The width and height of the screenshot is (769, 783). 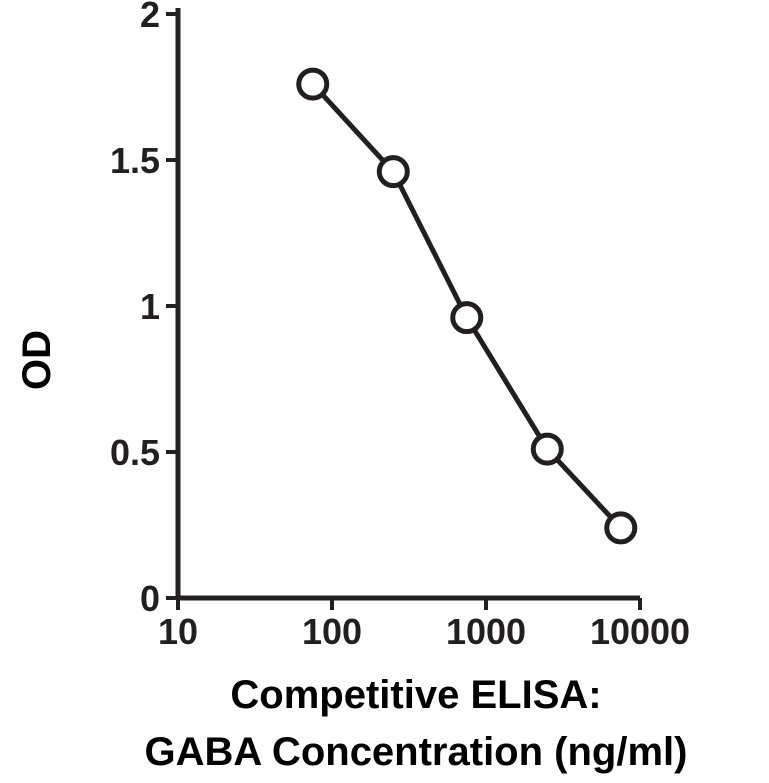 I want to click on y-tick-label: 0, so click(x=150, y=598).